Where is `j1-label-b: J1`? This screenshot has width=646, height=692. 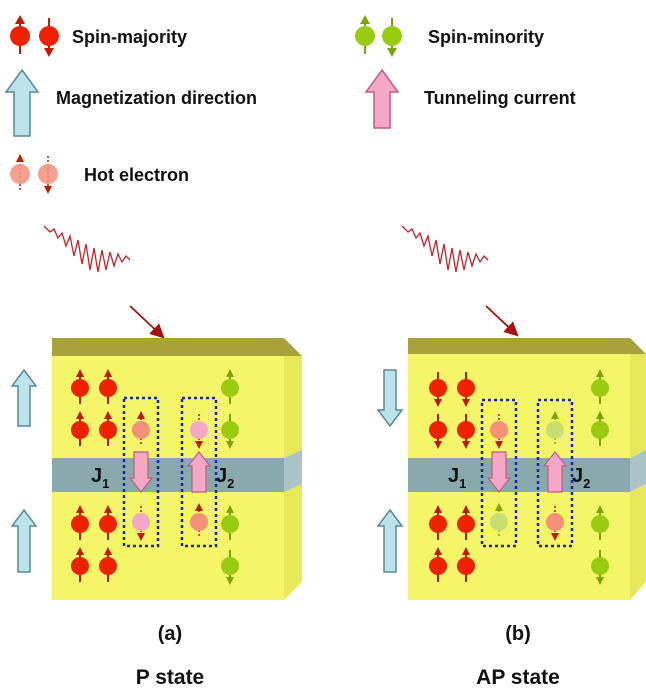 j1-label-b: J1 is located at coordinates (457, 478).